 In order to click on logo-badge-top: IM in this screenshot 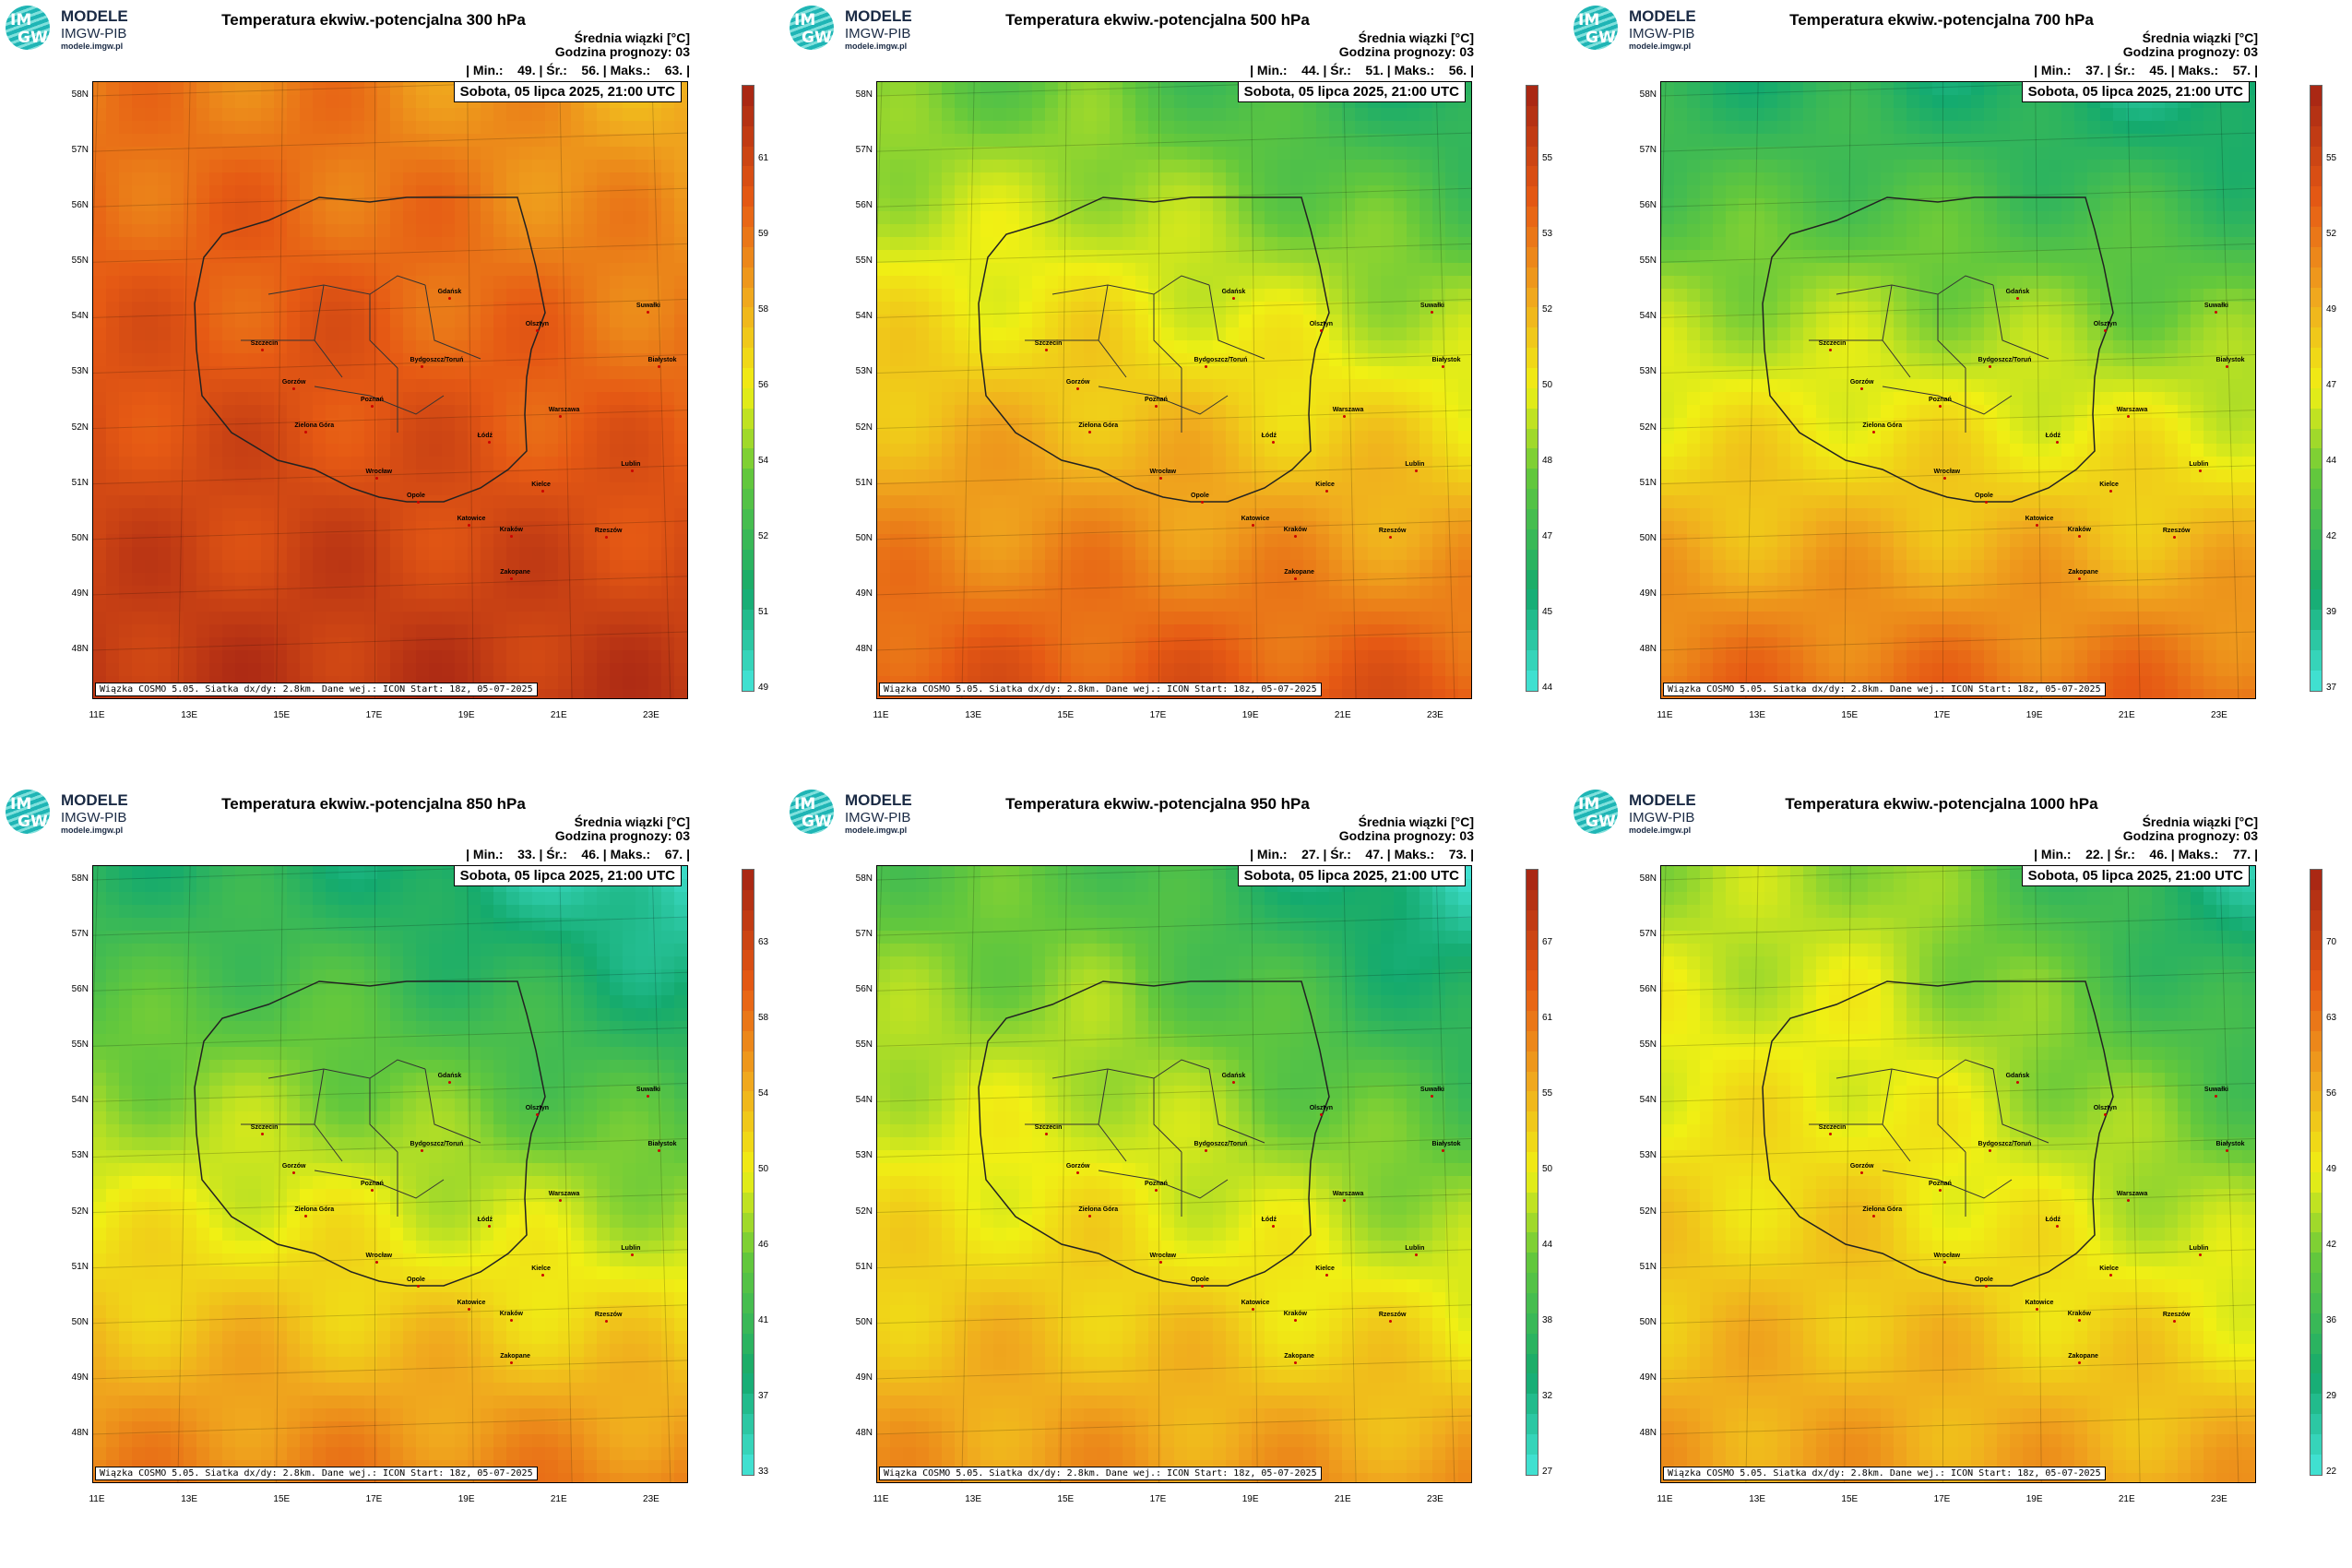, I will do `click(1589, 20)`.